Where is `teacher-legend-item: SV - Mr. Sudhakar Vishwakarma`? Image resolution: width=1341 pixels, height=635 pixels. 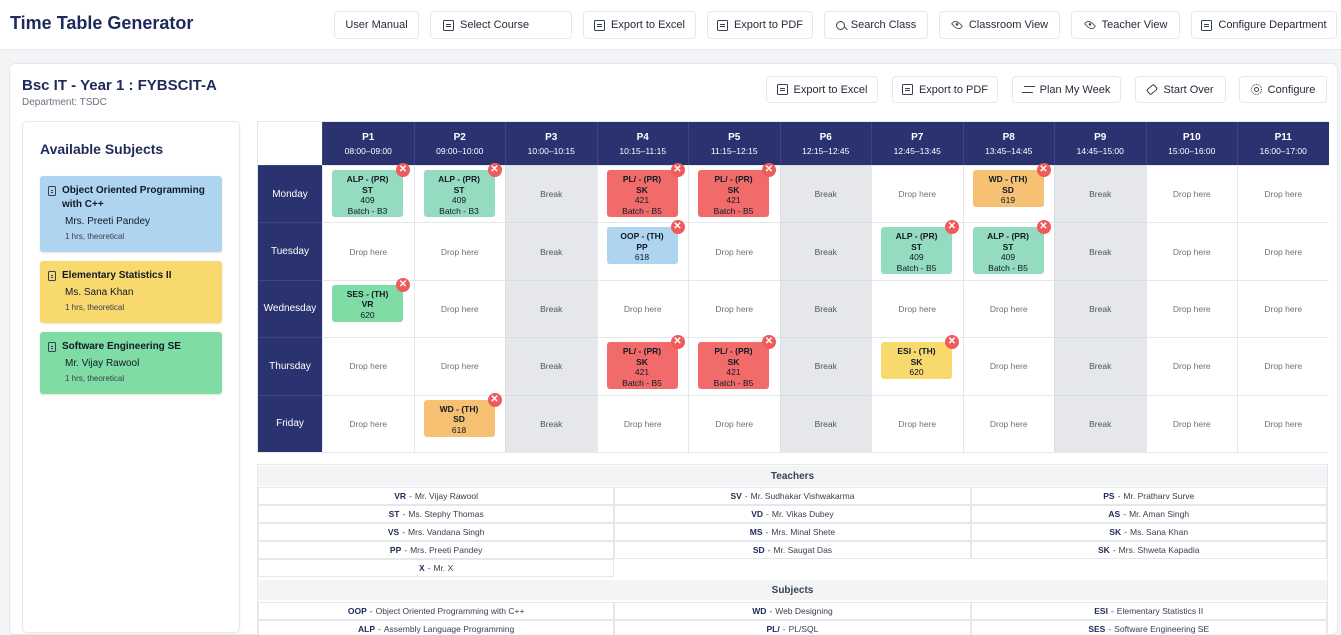
teacher-legend-item: SV - Mr. Sudhakar Vishwakarma is located at coordinates (792, 496).